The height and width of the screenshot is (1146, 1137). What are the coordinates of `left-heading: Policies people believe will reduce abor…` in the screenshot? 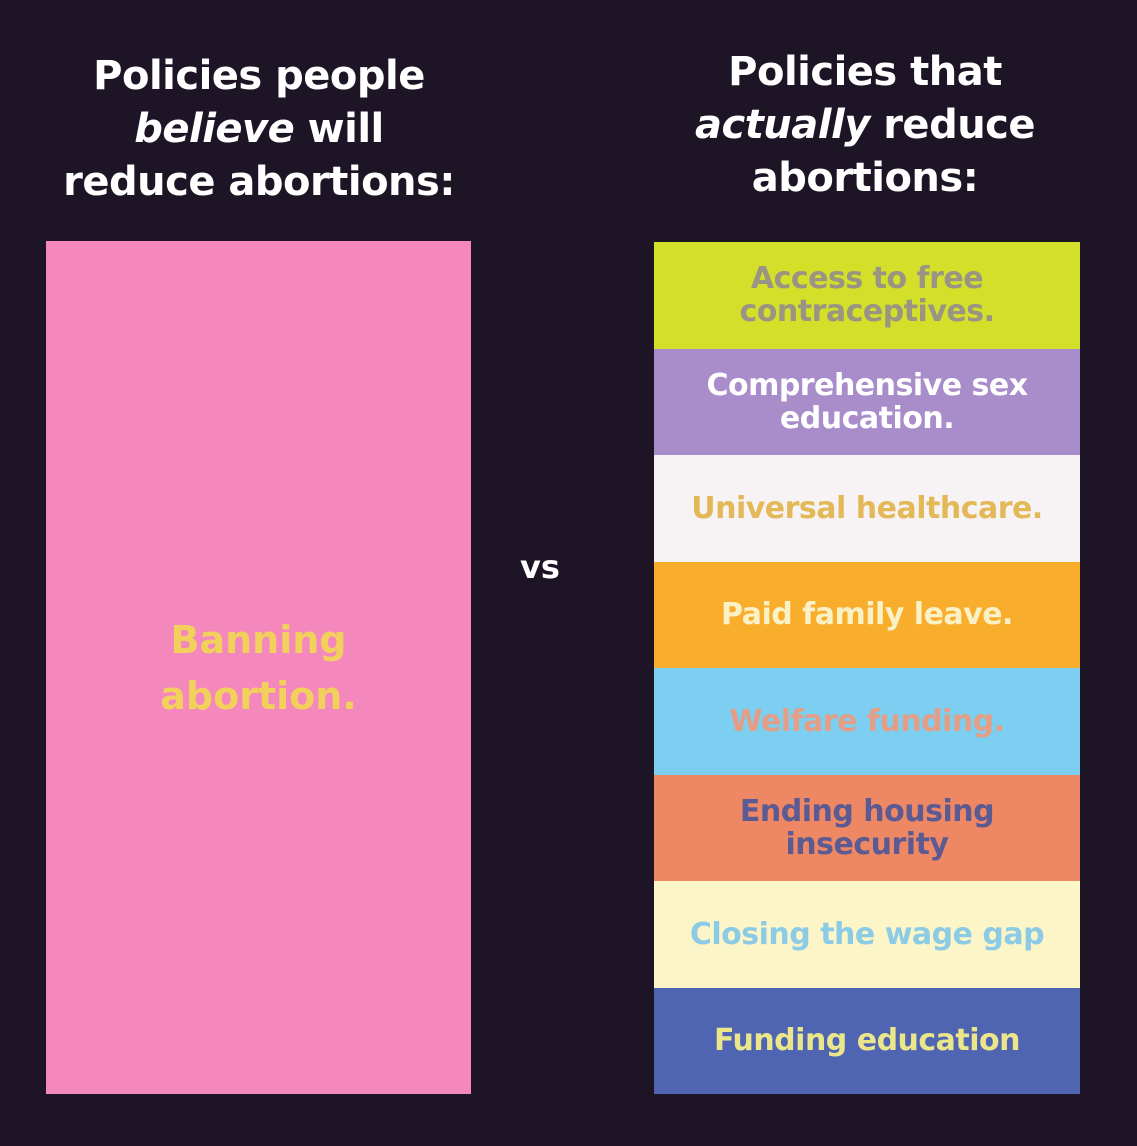 It's located at (259, 129).